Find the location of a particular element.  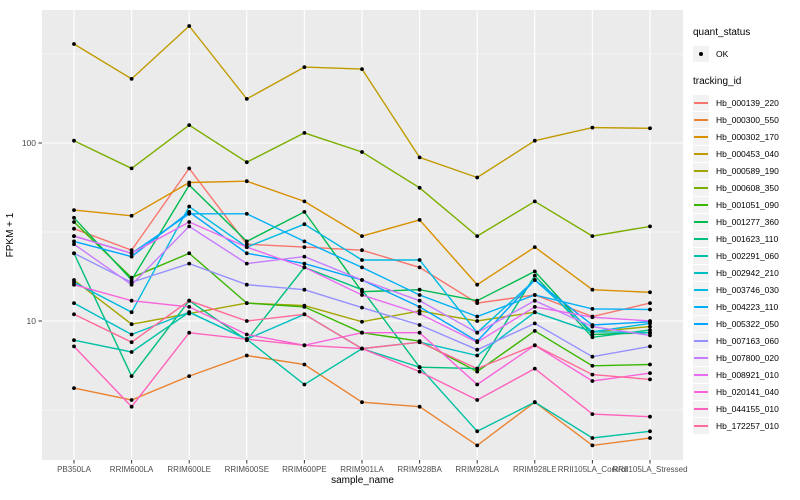

legend-item-Hb_000608_350: Hb_000608_350 is located at coordinates (746, 187).